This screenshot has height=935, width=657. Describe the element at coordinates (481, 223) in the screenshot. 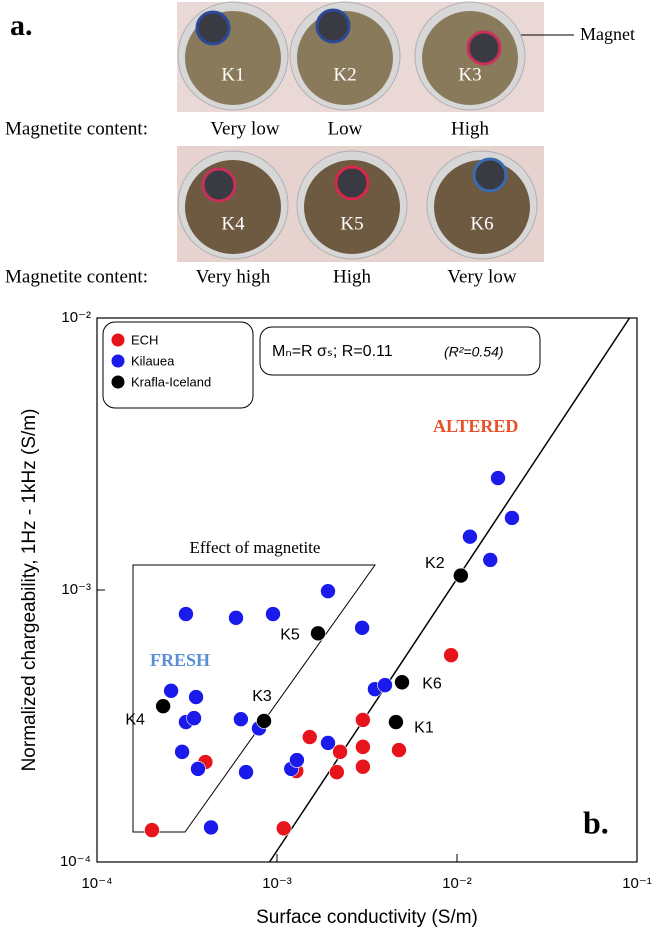

I see `sample-id: K6` at that location.